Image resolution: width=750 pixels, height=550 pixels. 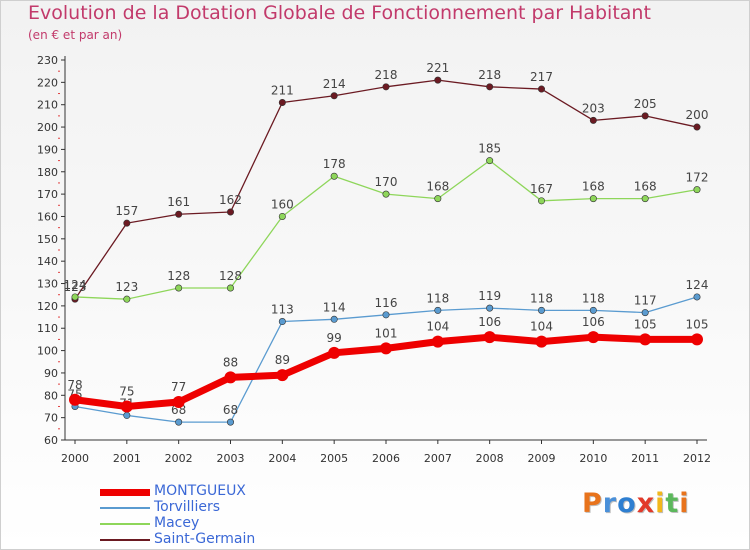 I want to click on data-point-saint-germain-2002, so click(x=179, y=214).